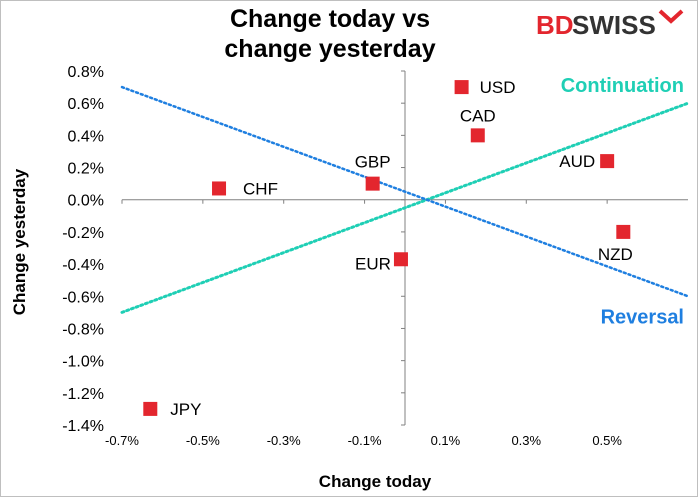  What do you see at coordinates (477, 135) in the screenshot?
I see `data-point-cad` at bounding box center [477, 135].